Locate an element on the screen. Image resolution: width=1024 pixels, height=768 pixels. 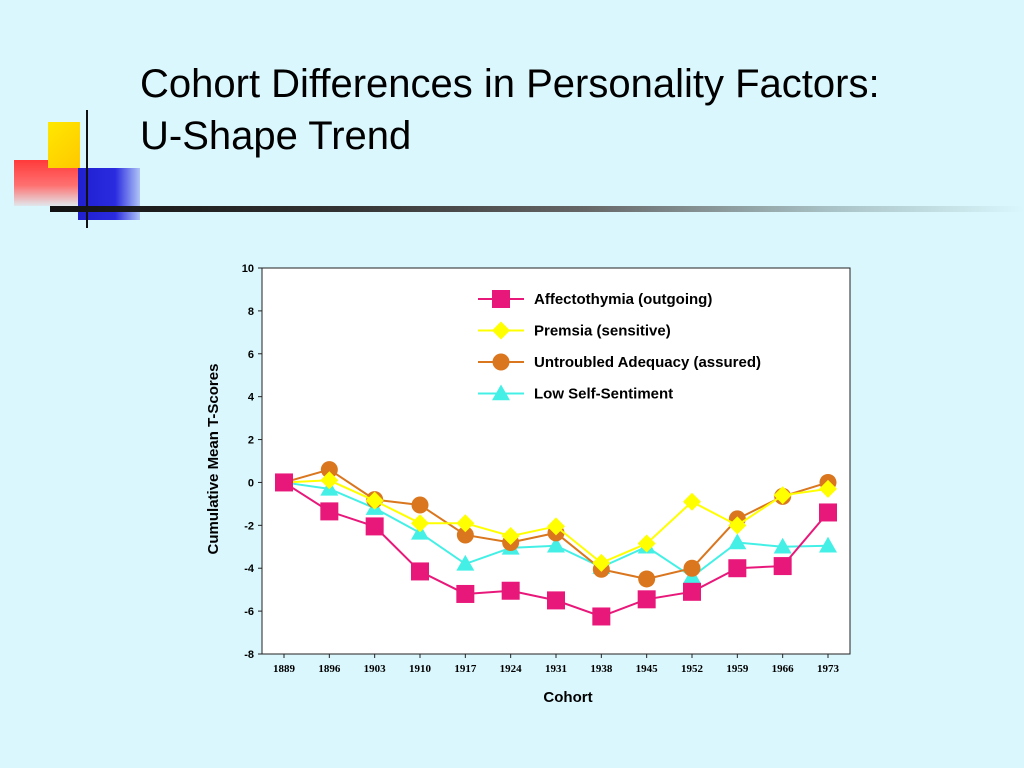
x-tick-label: 1938 is located at coordinates (601, 669).